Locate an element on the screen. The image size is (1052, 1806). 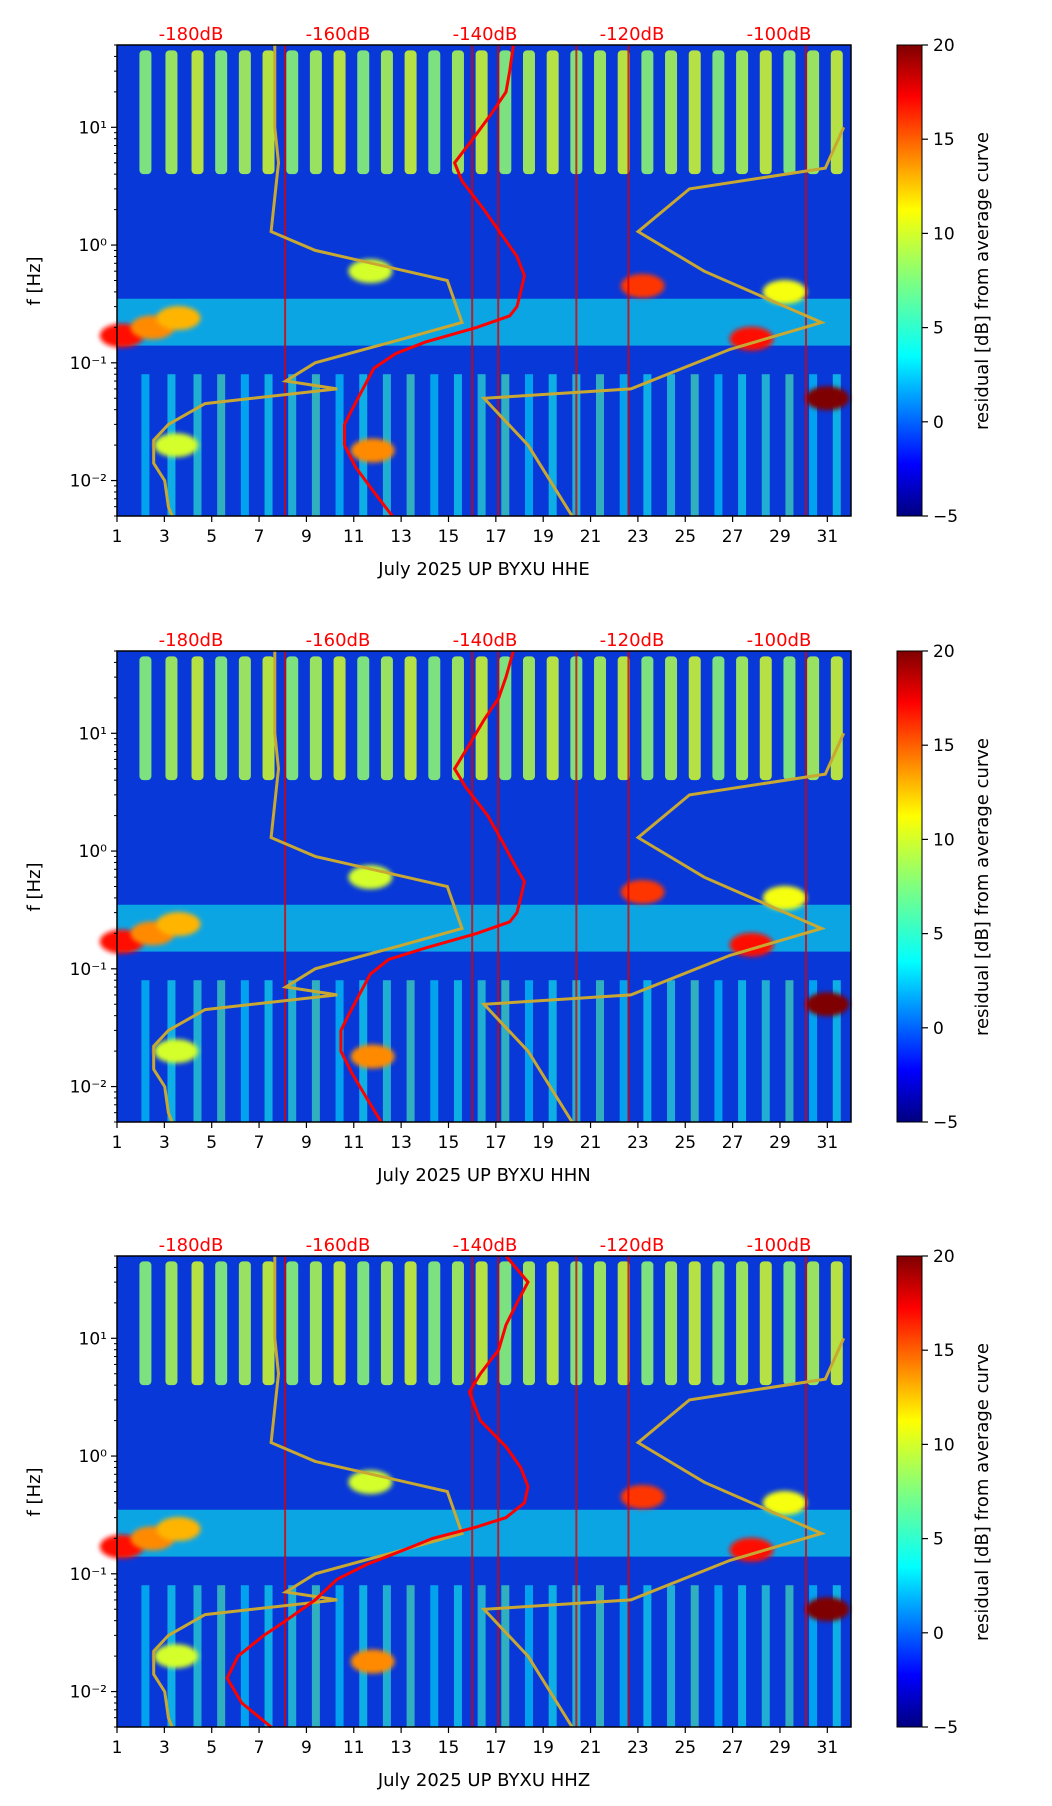
colorbar-tick-label: 10 is located at coordinates (944, 1445).